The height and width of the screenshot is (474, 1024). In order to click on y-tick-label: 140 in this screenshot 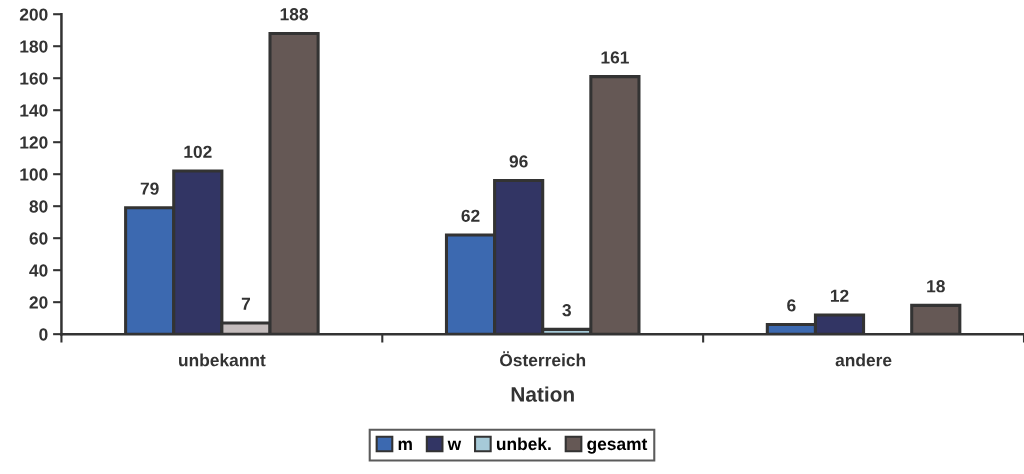, I will do `click(34, 110)`.